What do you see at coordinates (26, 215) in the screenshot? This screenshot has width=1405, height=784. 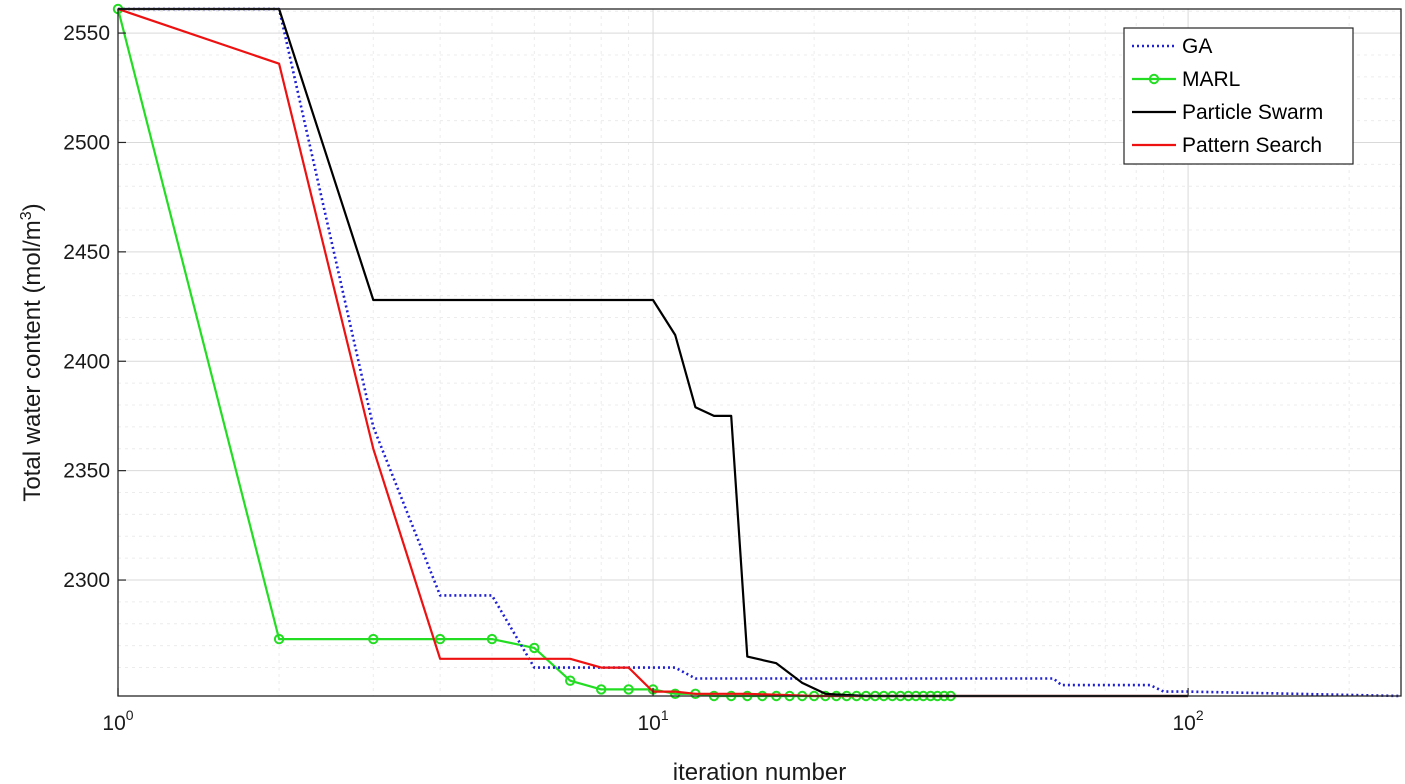 I see `y-axis-label-superscript: 3` at bounding box center [26, 215].